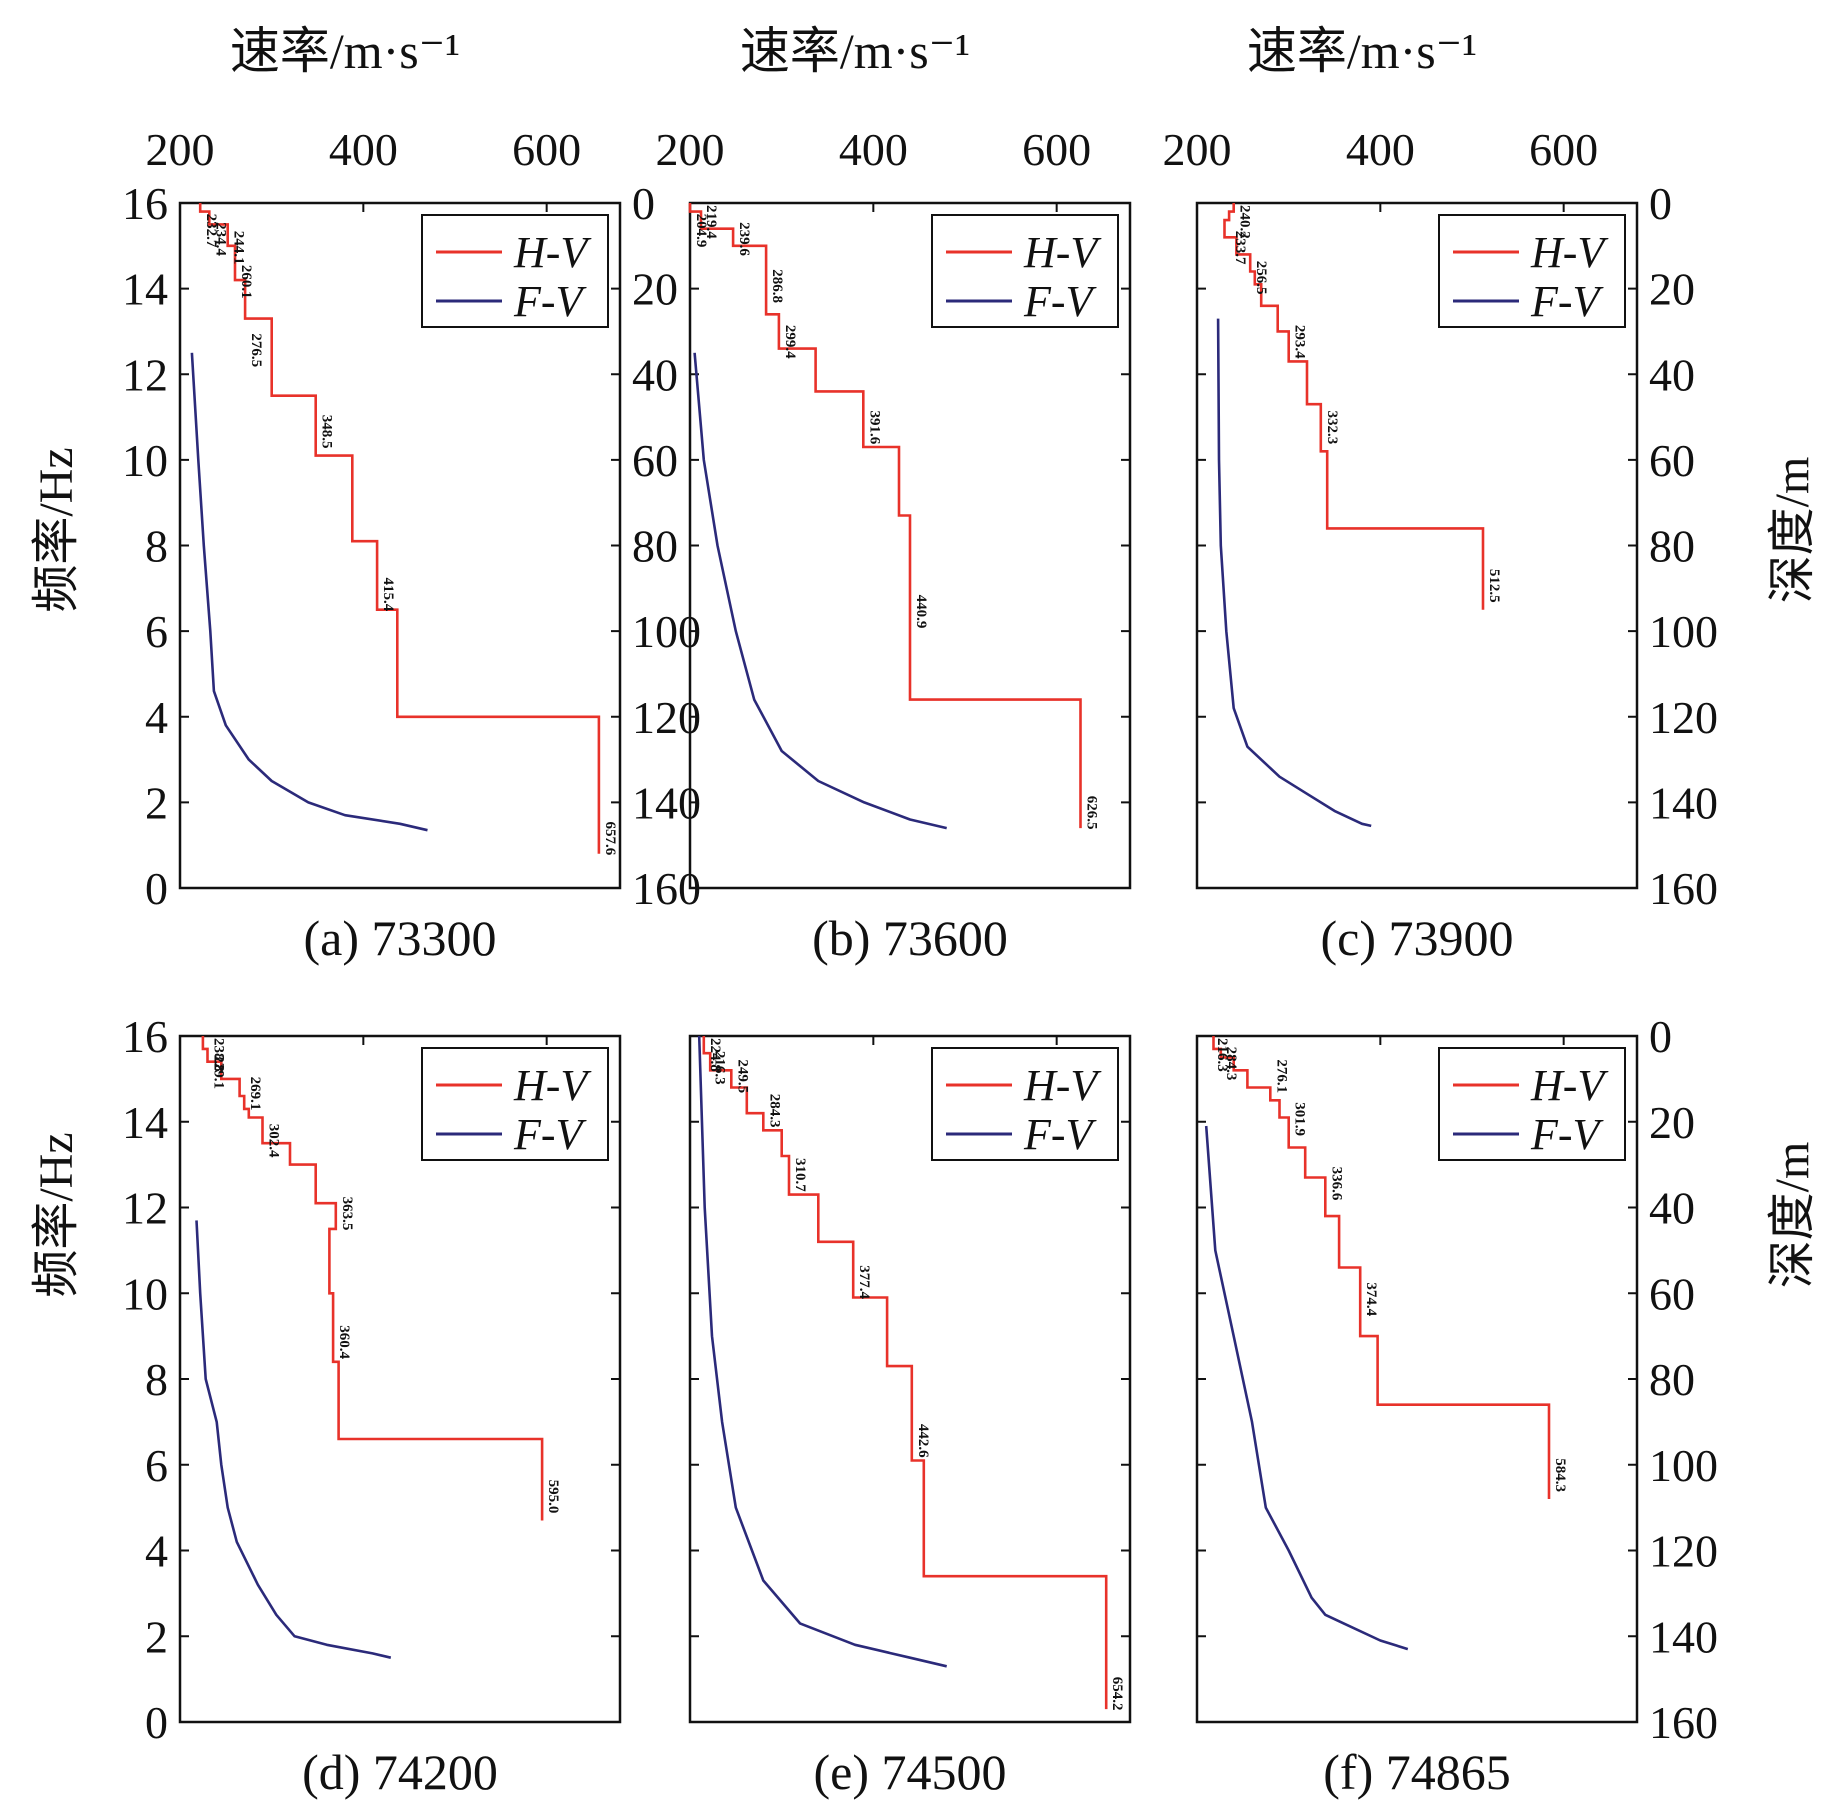 This screenshot has width=1843, height=1819. I want to click on panel-caption: (a) 73300, so click(400, 938).